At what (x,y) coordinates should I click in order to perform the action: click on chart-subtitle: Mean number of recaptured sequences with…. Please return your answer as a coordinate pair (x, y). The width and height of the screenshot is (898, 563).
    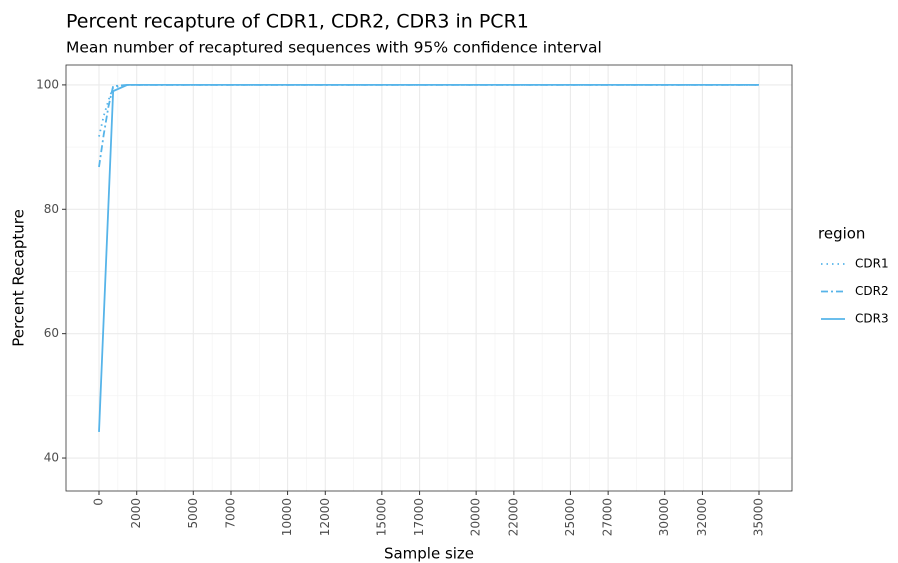
    Looking at the image, I should click on (334, 48).